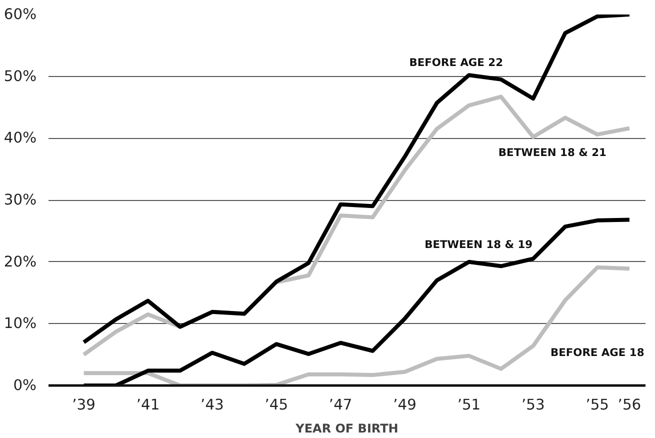 This screenshot has height=438, width=655. I want to click on y-tick-label: 60%, so click(20, 14).